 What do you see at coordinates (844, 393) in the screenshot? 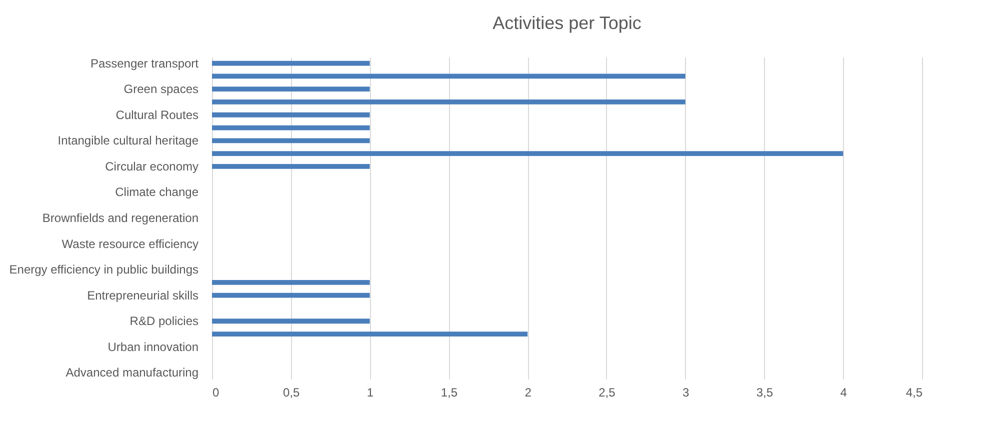
I see `x-tick-label: 4` at bounding box center [844, 393].